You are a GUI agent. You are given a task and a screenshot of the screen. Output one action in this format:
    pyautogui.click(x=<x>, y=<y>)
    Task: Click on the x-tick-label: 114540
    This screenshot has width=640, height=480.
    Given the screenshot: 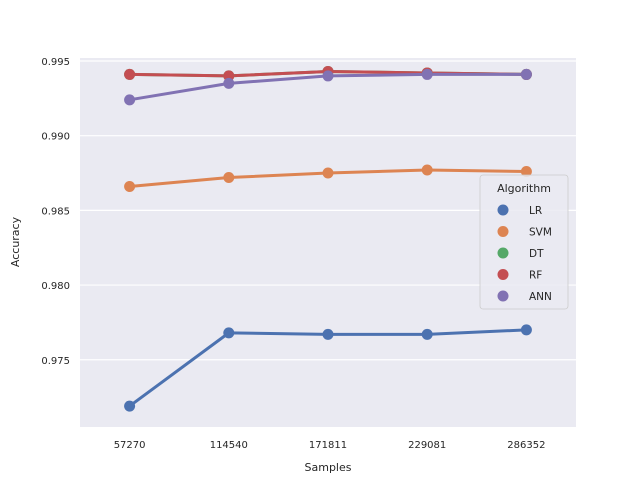 What is the action you would take?
    pyautogui.click(x=229, y=445)
    